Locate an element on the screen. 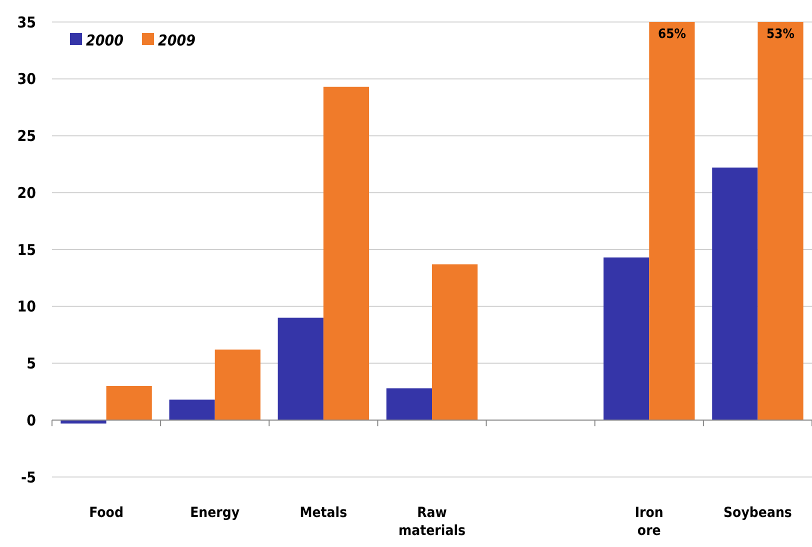 The width and height of the screenshot is (812, 547). y-tick-label: 15 is located at coordinates (26, 249).